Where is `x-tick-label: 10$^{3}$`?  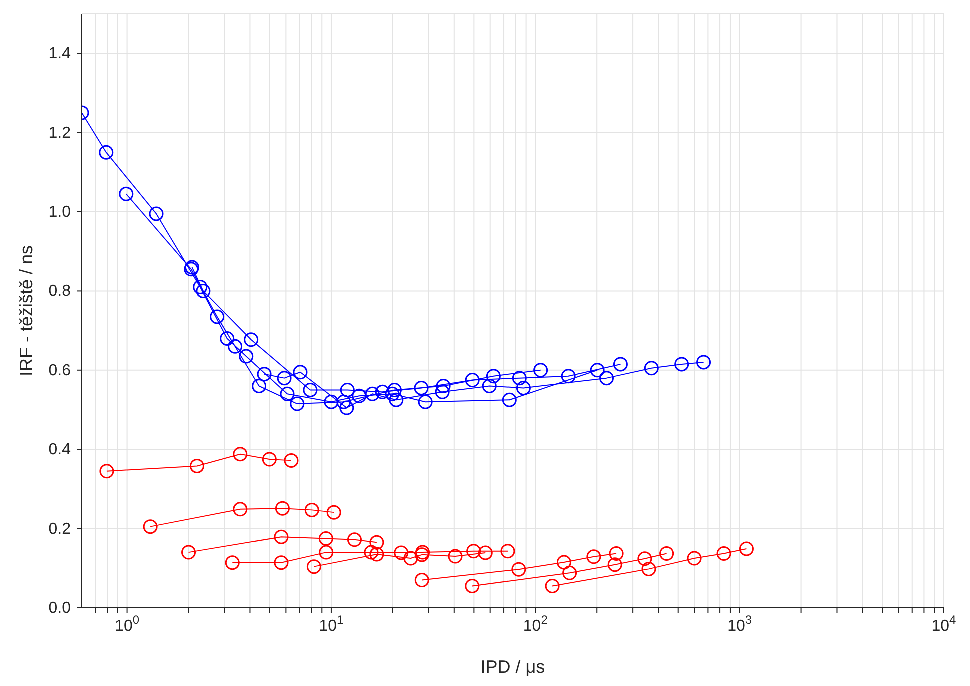
x-tick-label: 10$^{3}$ is located at coordinates (740, 624).